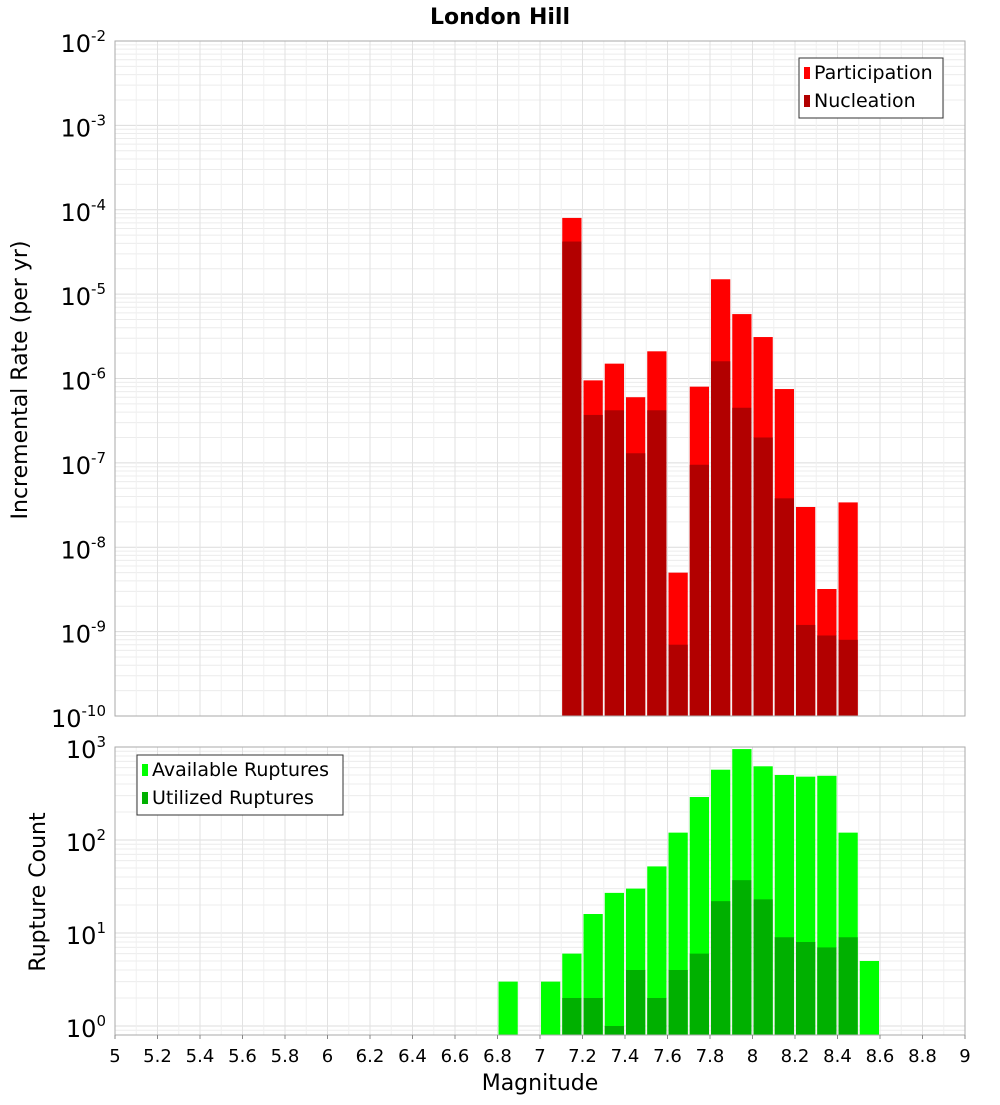  I want to click on rate-y-tick-label: 10⁻⁶, so click(83, 380).